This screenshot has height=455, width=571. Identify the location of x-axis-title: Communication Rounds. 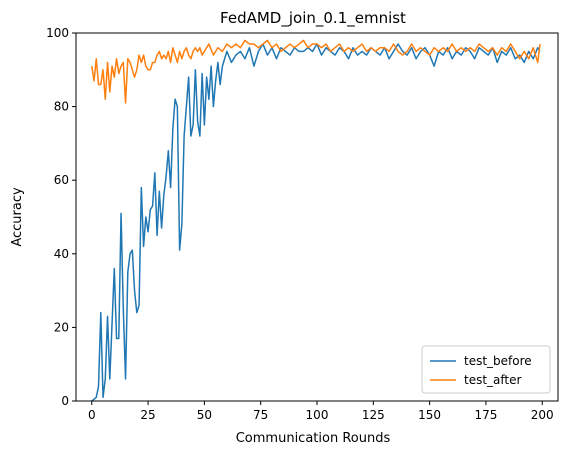
(313, 438).